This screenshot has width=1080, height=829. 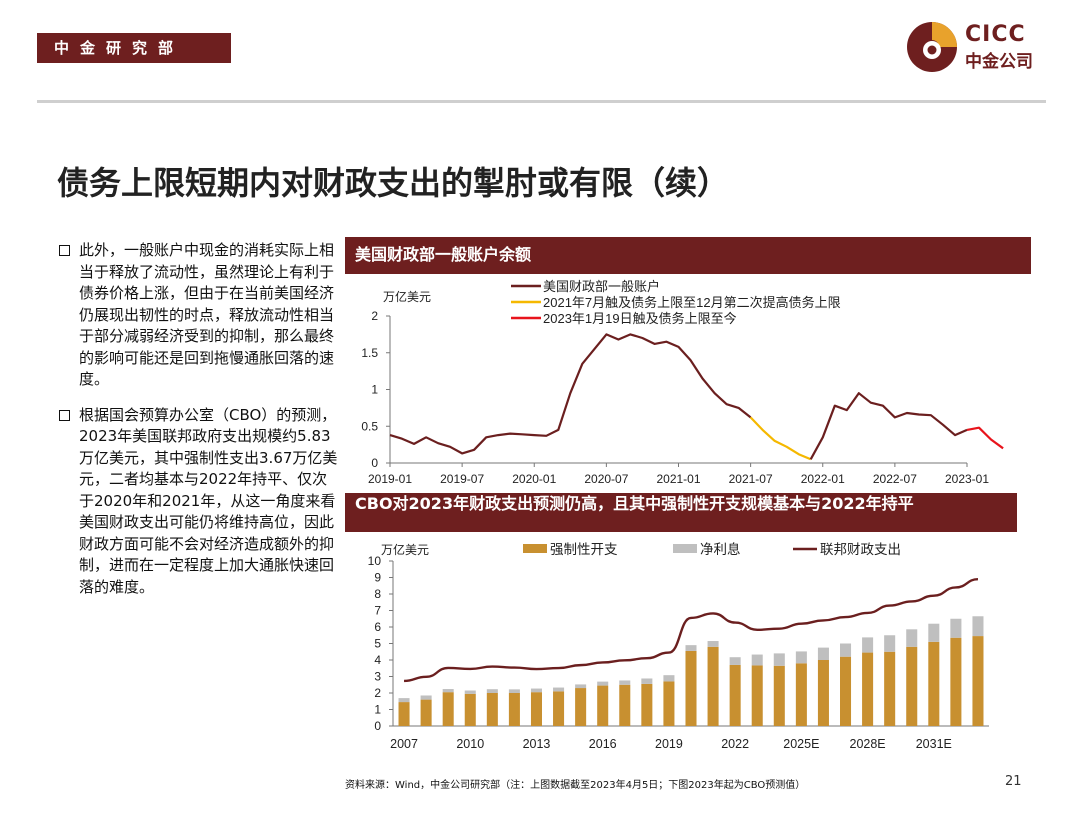 What do you see at coordinates (462, 479) in the screenshot?
I see `x-tick-label: 2019-07` at bounding box center [462, 479].